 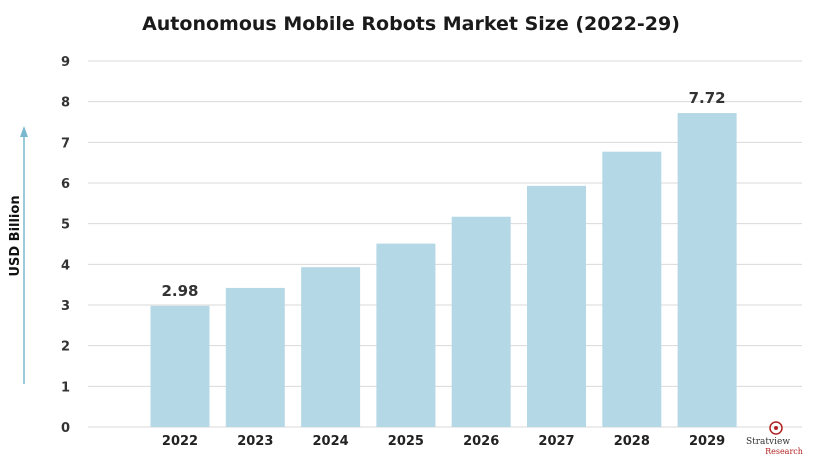 I want to click on x-tick-label: 2024, so click(x=331, y=441).